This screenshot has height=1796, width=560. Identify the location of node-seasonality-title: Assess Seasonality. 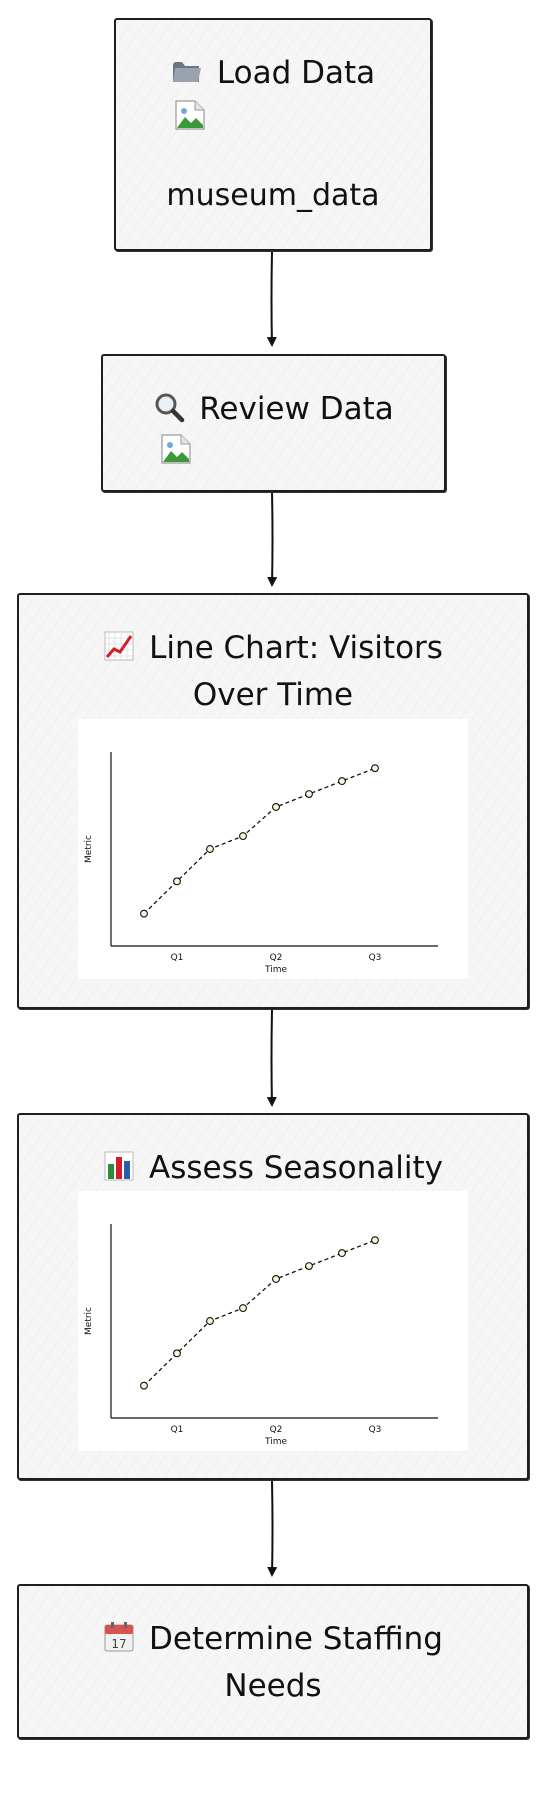
(273, 1168).